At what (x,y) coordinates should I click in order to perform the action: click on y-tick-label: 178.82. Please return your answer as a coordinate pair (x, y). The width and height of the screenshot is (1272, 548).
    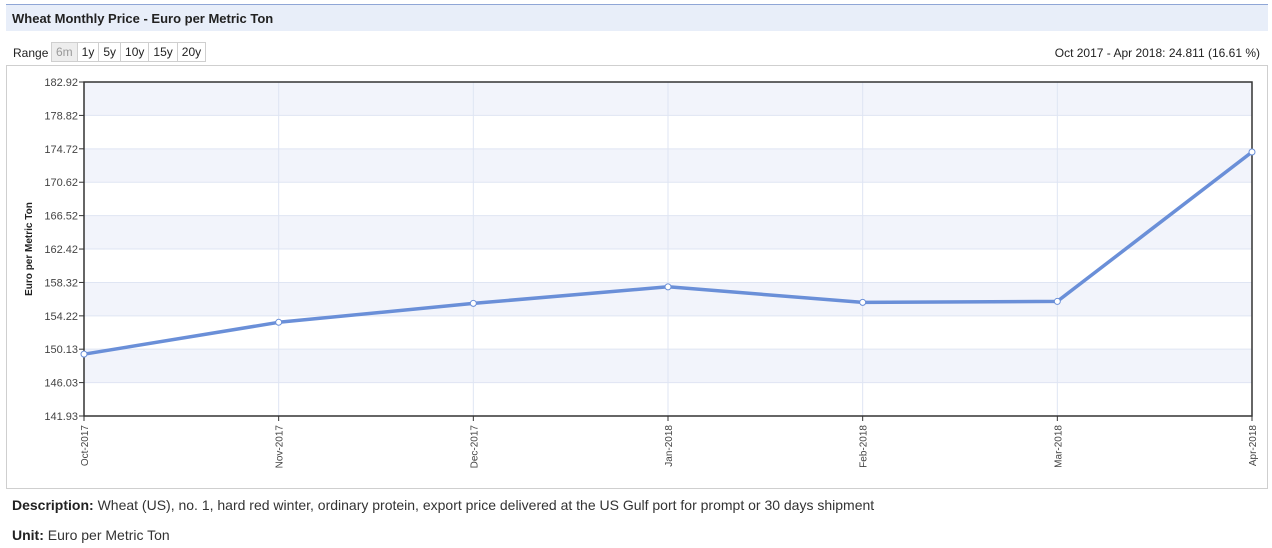
    Looking at the image, I should click on (61, 116).